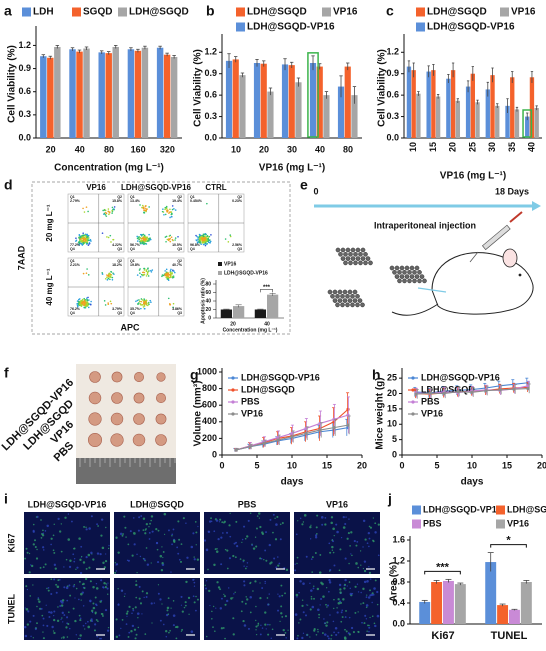 This screenshot has height=651, width=546. Describe the element at coordinates (209, 388) in the screenshot. I see `y-tick-label: 800` at that location.